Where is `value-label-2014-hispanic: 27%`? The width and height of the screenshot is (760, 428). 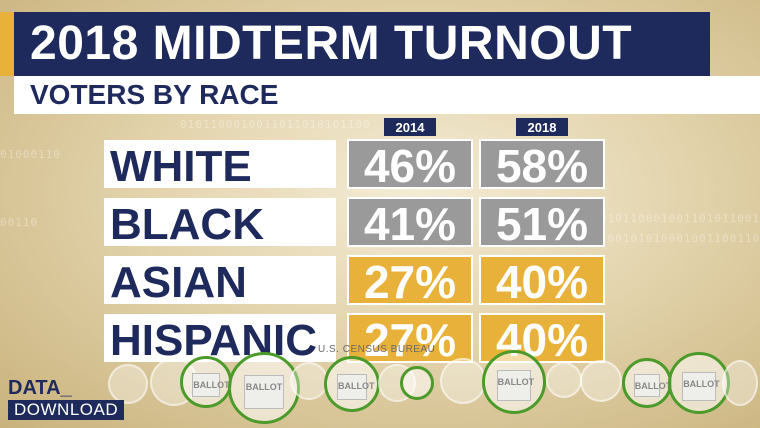 value-label-2014-hispanic: 27% is located at coordinates (410, 340).